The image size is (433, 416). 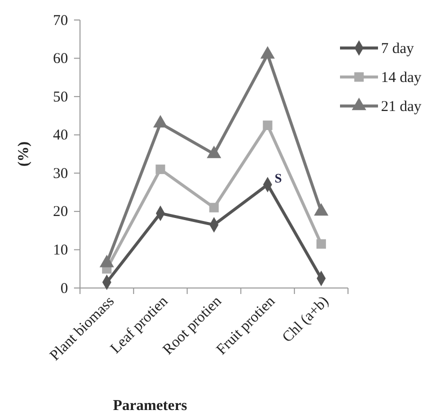 I want to click on y-tick-label: 60, so click(x=60, y=59).